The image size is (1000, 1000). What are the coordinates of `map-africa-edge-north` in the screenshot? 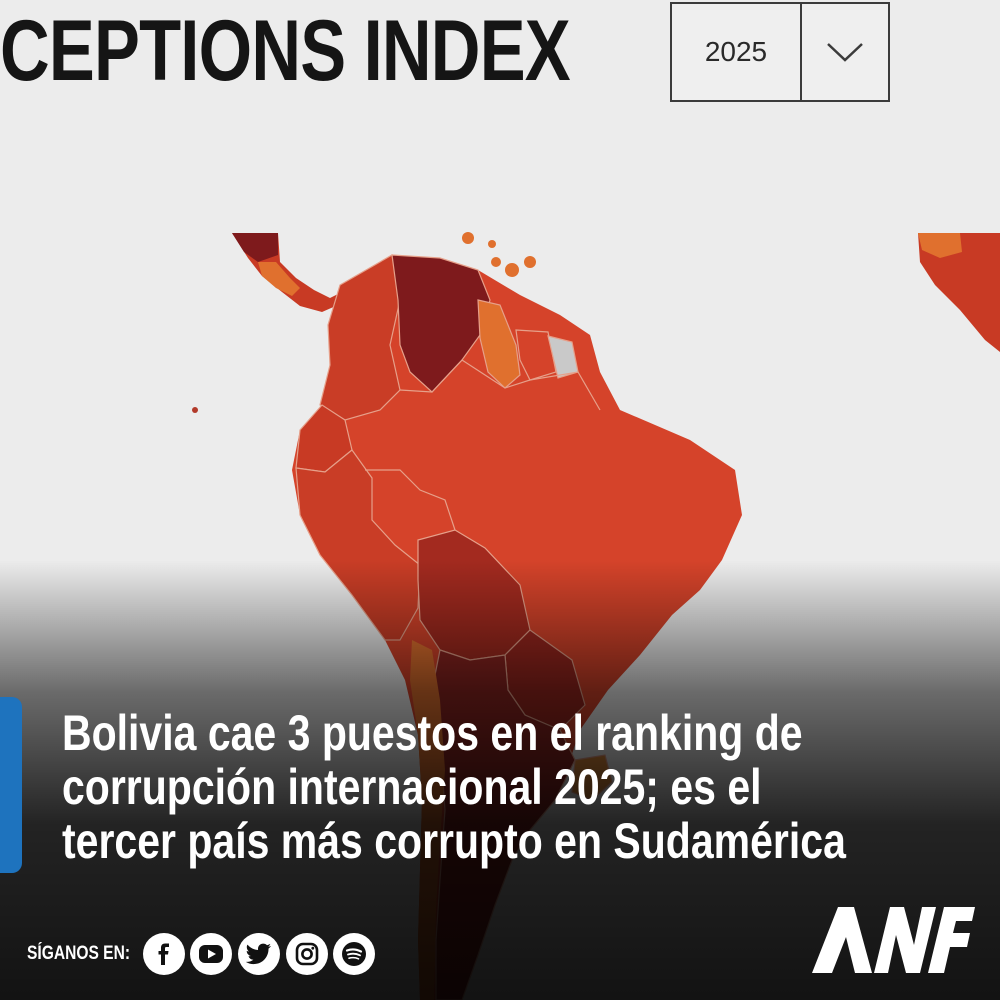 It's located at (940, 245).